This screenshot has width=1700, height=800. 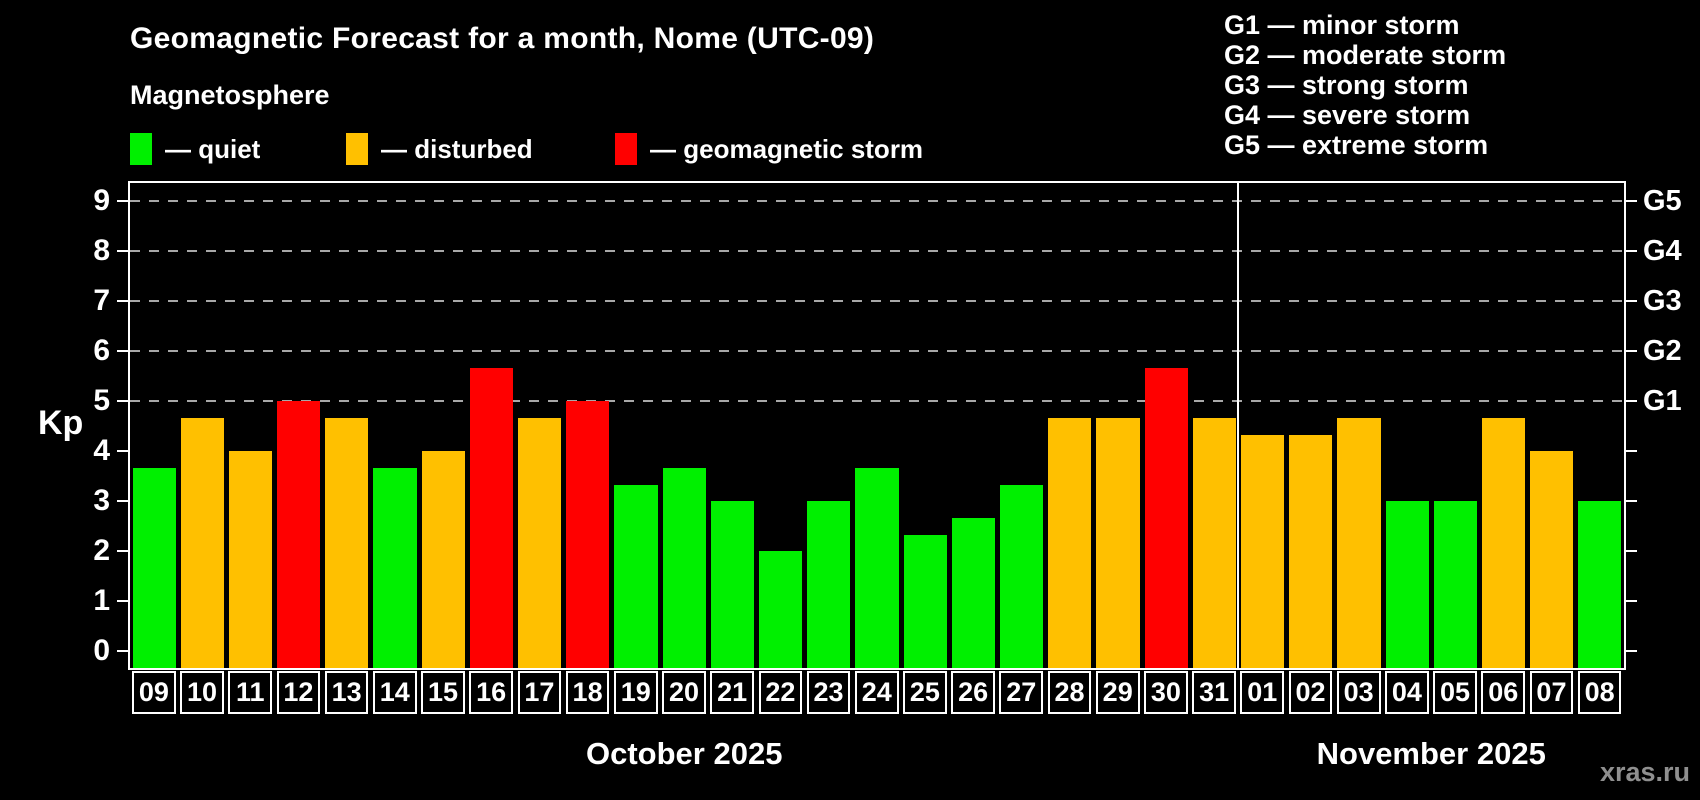 What do you see at coordinates (877, 401) in the screenshot?
I see `gridline-kp5` at bounding box center [877, 401].